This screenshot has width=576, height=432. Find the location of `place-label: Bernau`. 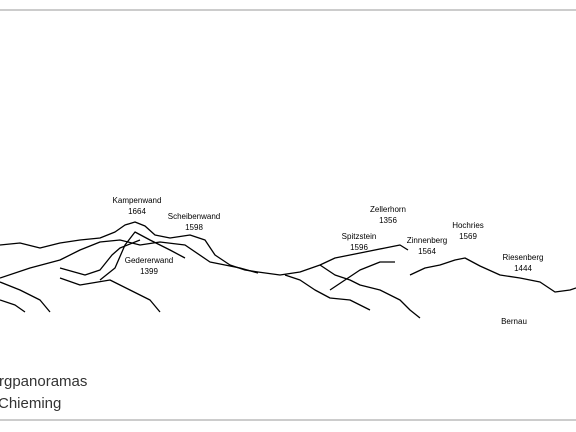

place-label: Bernau is located at coordinates (514, 321).